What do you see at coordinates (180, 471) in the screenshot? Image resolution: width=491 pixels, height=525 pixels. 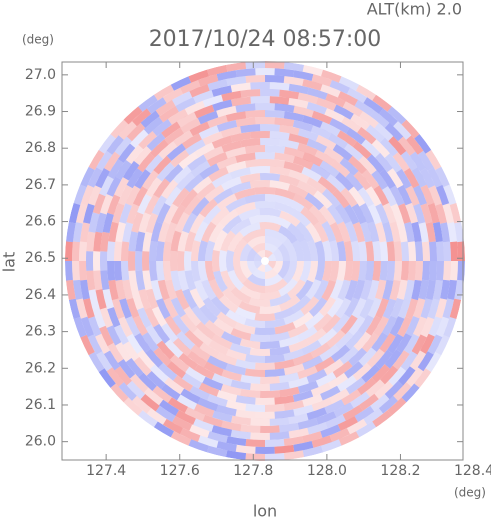 I see `x-tick-label: 127.6` at bounding box center [180, 471].